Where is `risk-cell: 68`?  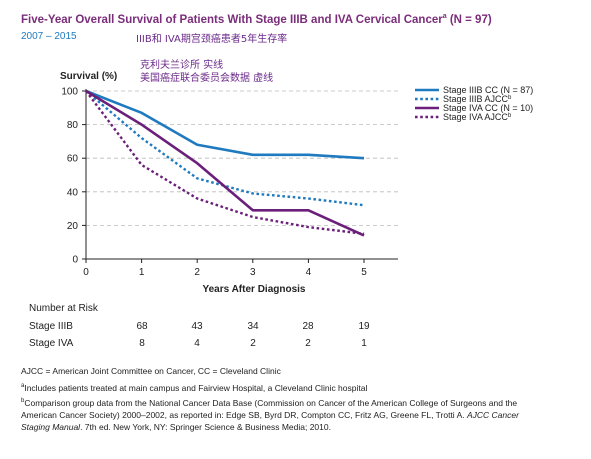 risk-cell: 68 is located at coordinates (142, 326).